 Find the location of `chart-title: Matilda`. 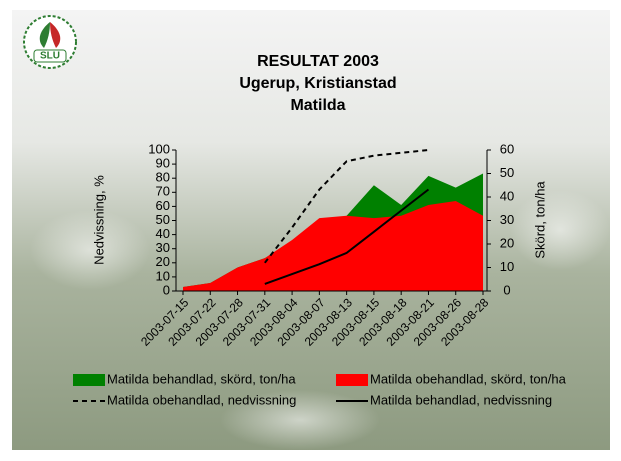

chart-title: Matilda is located at coordinates (317, 105).